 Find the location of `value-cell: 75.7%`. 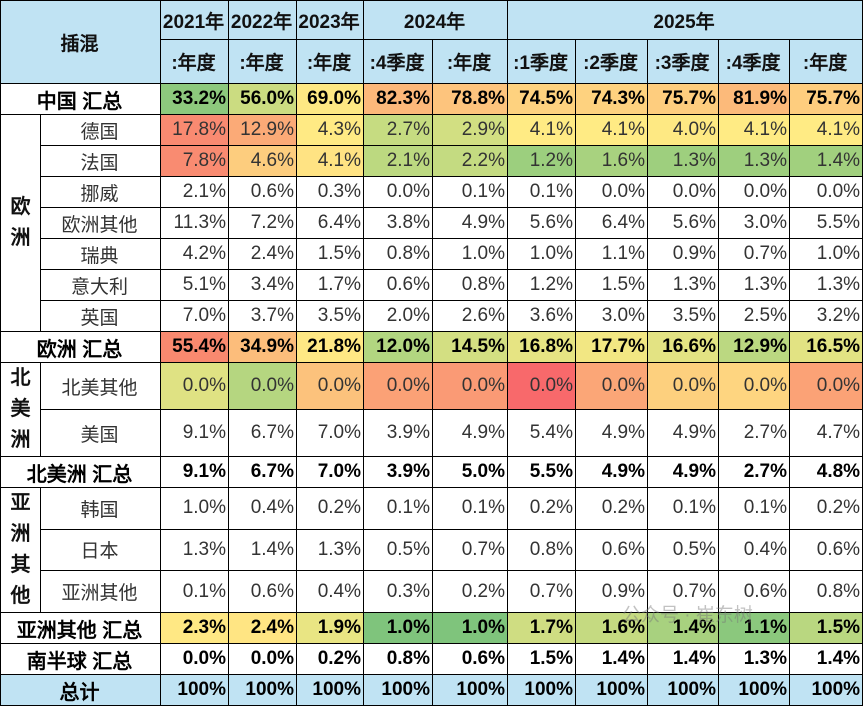

value-cell: 75.7% is located at coordinates (683, 99).